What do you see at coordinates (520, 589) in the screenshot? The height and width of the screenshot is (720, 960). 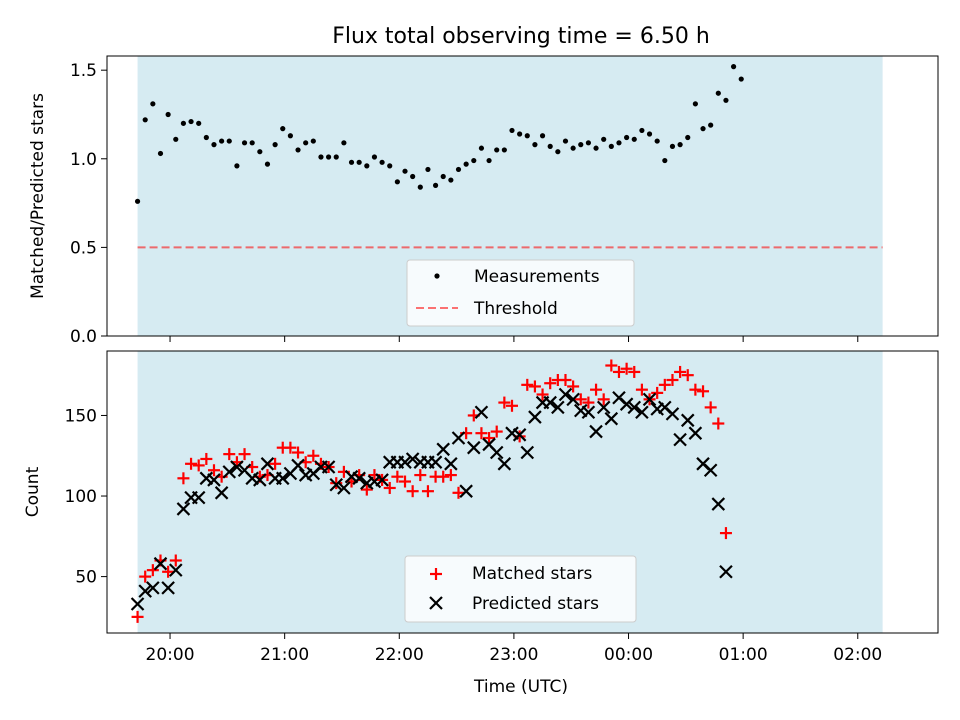 I see `count-legend: Matched stars Predicted stars` at bounding box center [520, 589].